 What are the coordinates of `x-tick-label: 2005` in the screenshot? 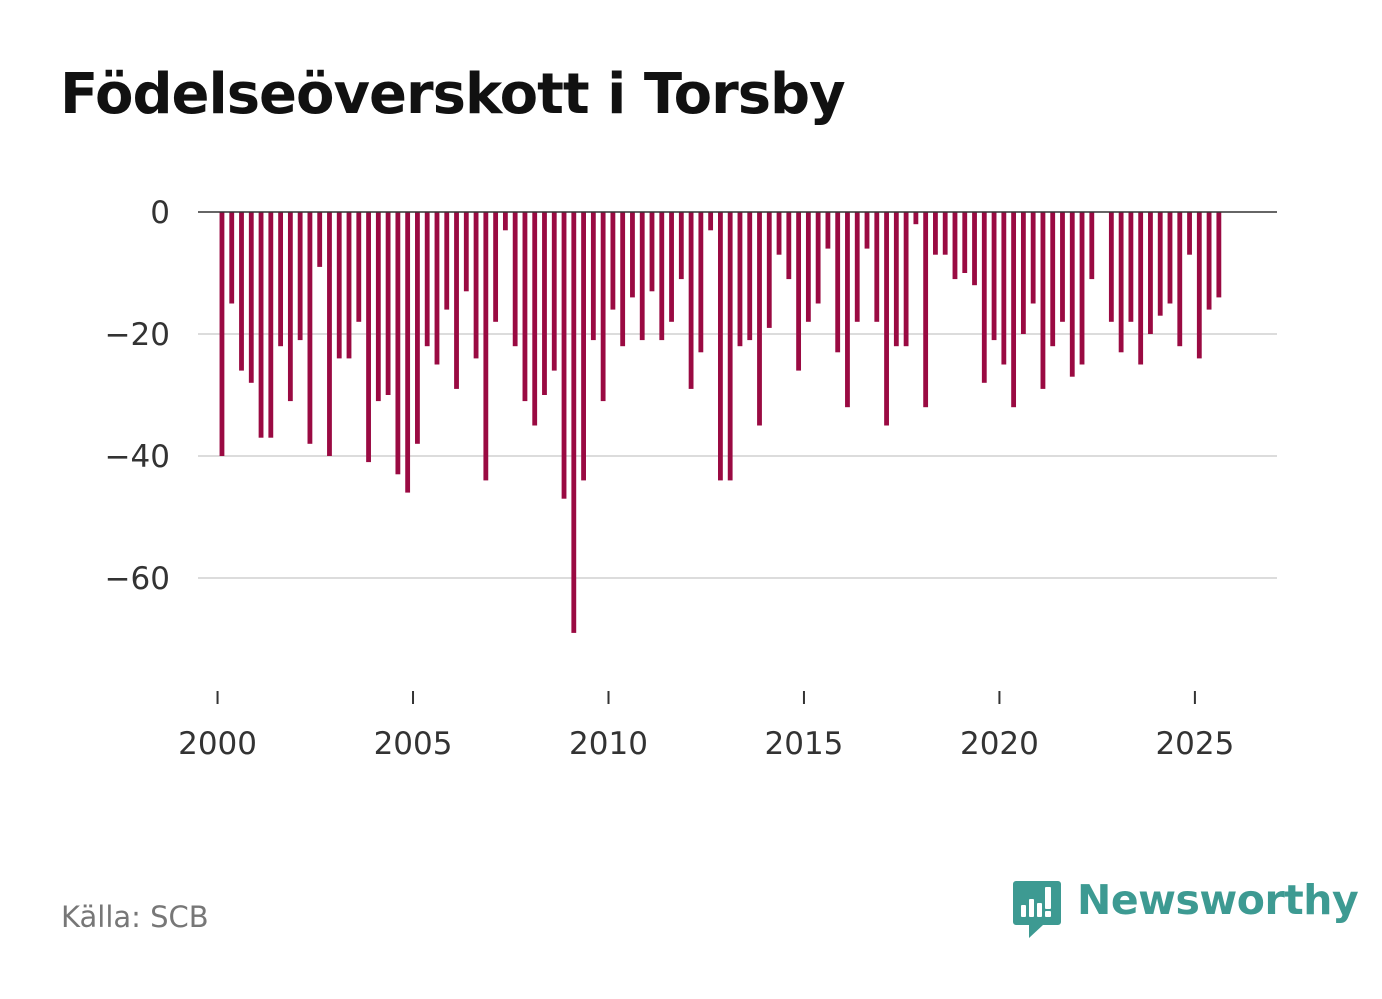 It's located at (413, 744).